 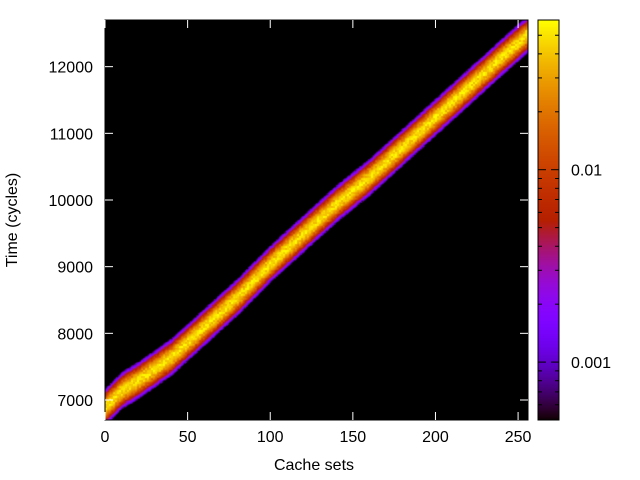 I want to click on colorbar-tick-label: 0.01, so click(x=586, y=171).